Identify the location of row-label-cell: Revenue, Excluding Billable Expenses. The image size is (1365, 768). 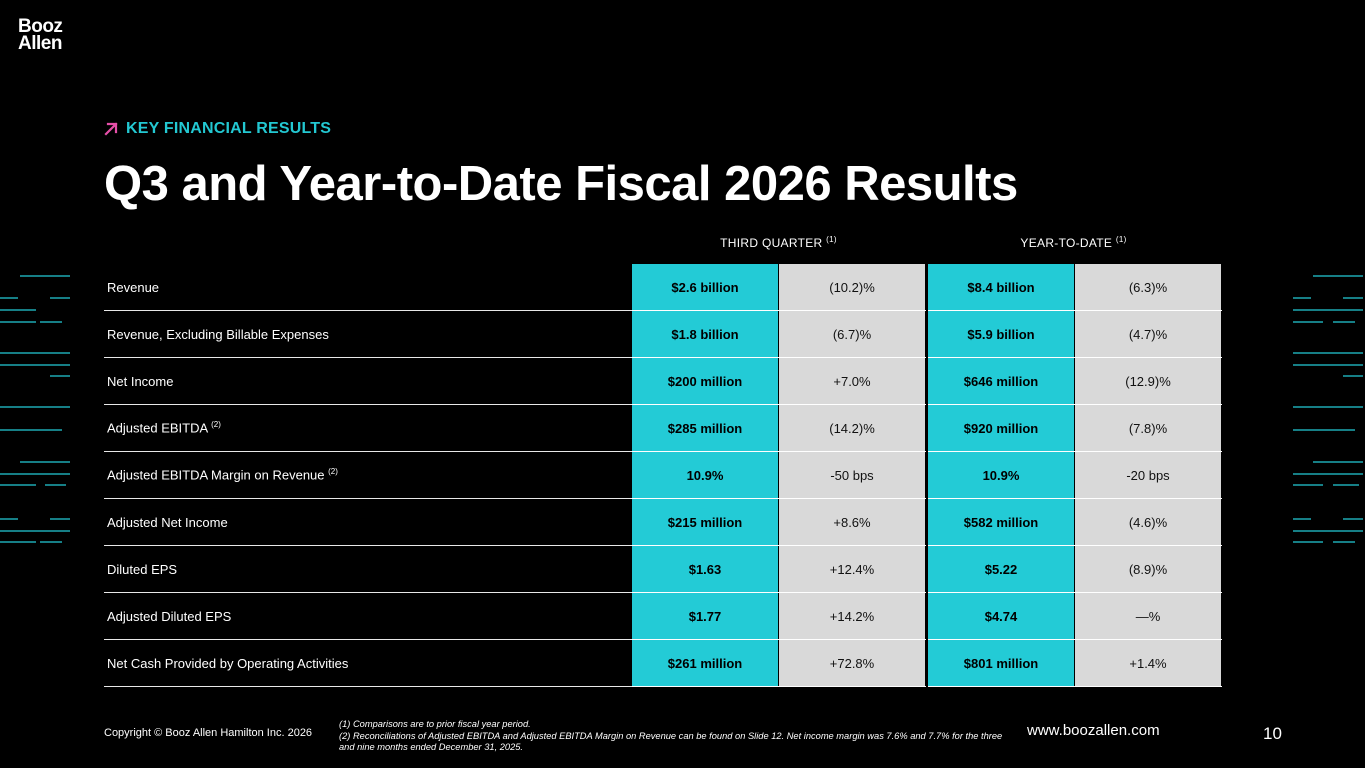
(368, 334).